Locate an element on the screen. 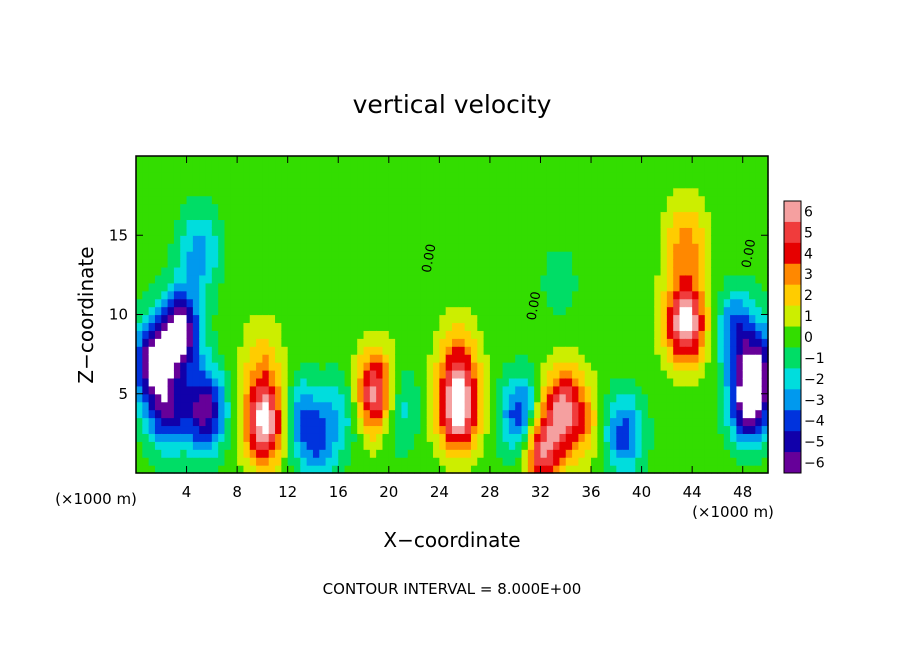 The image size is (904, 658). y-axis-label: Z−coordinate is located at coordinates (86, 314).